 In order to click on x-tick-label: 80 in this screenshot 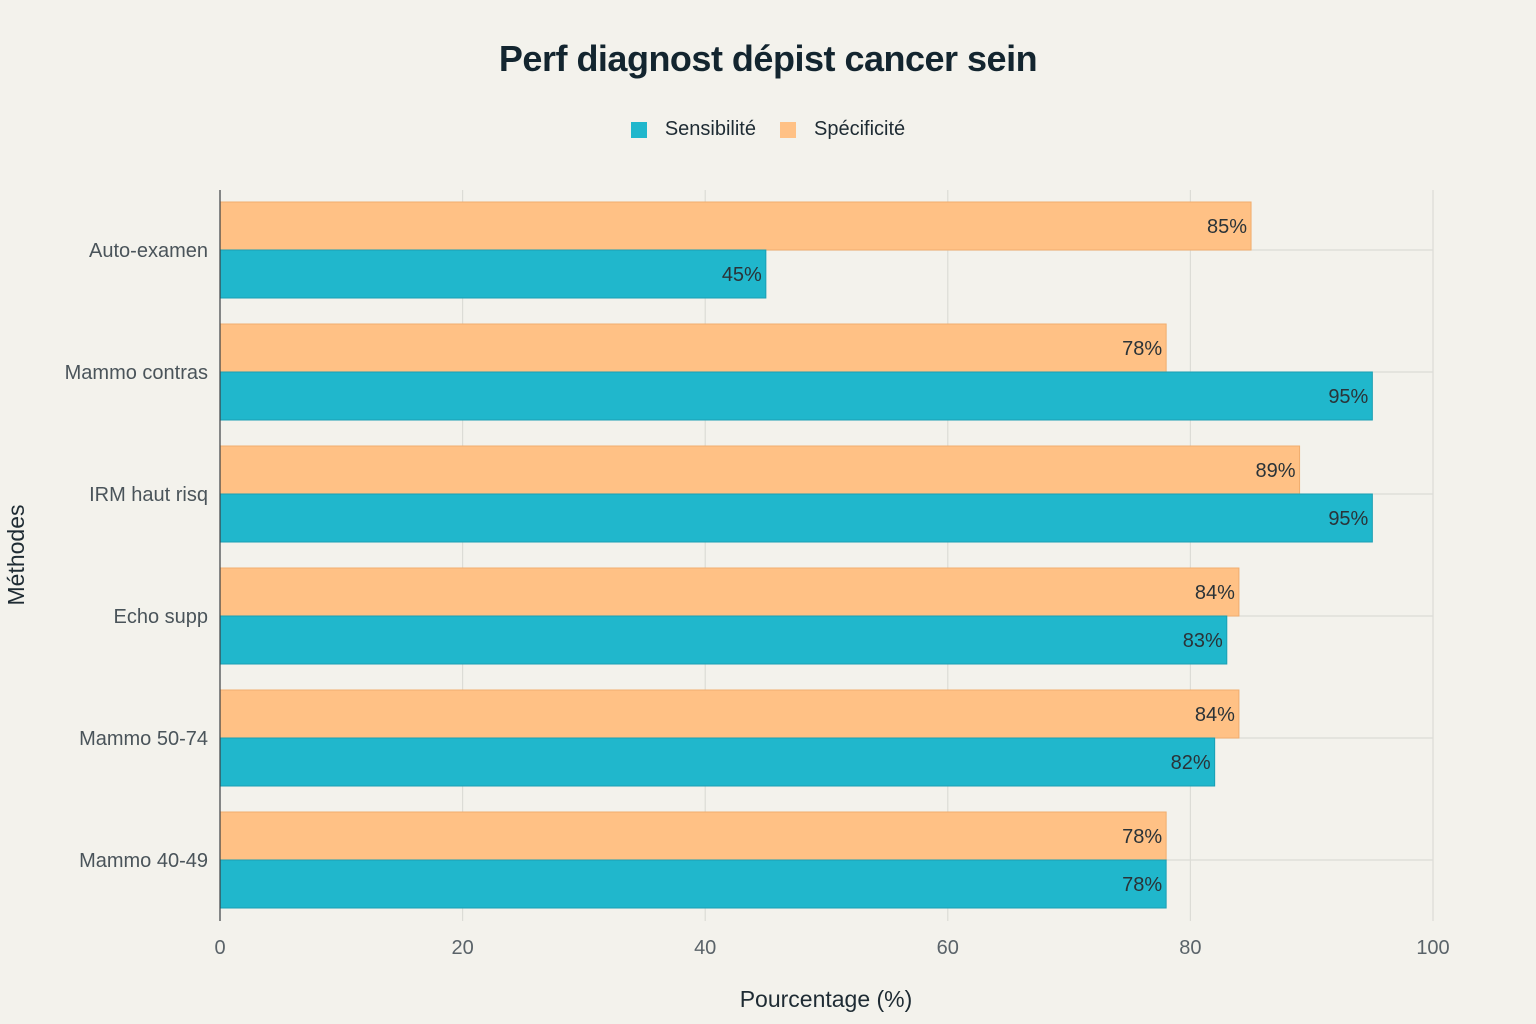, I will do `click(1190, 948)`.